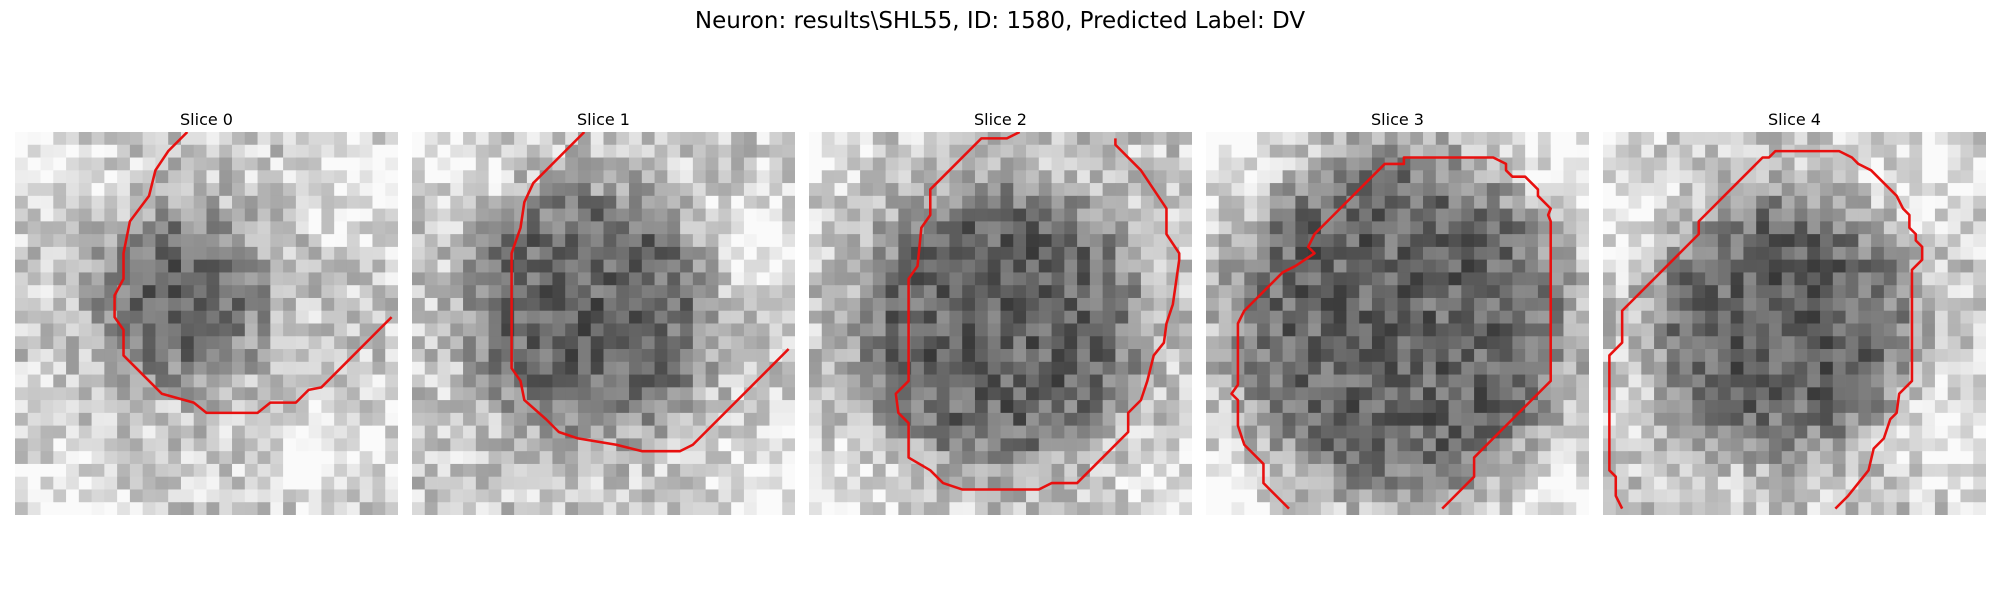 Image resolution: width=2000 pixels, height=600 pixels. Describe the element at coordinates (206, 119) in the screenshot. I see `slice-title: Slice 0` at that location.